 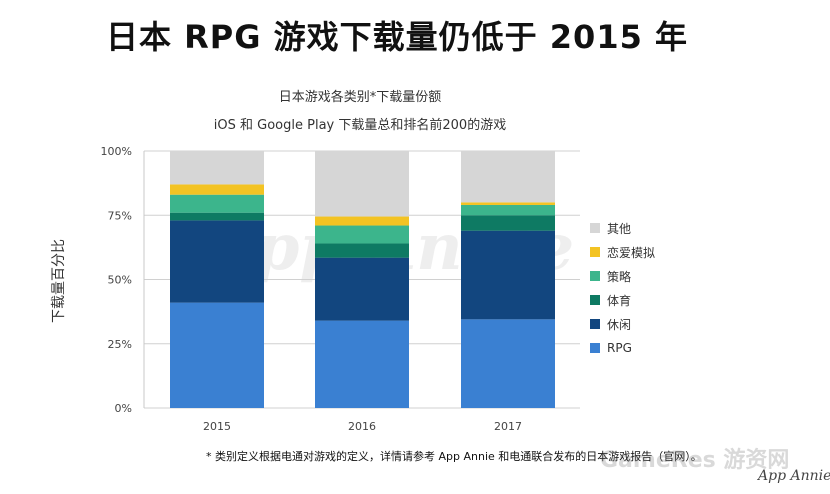 I want to click on legend-label: RPG, so click(x=619, y=348).